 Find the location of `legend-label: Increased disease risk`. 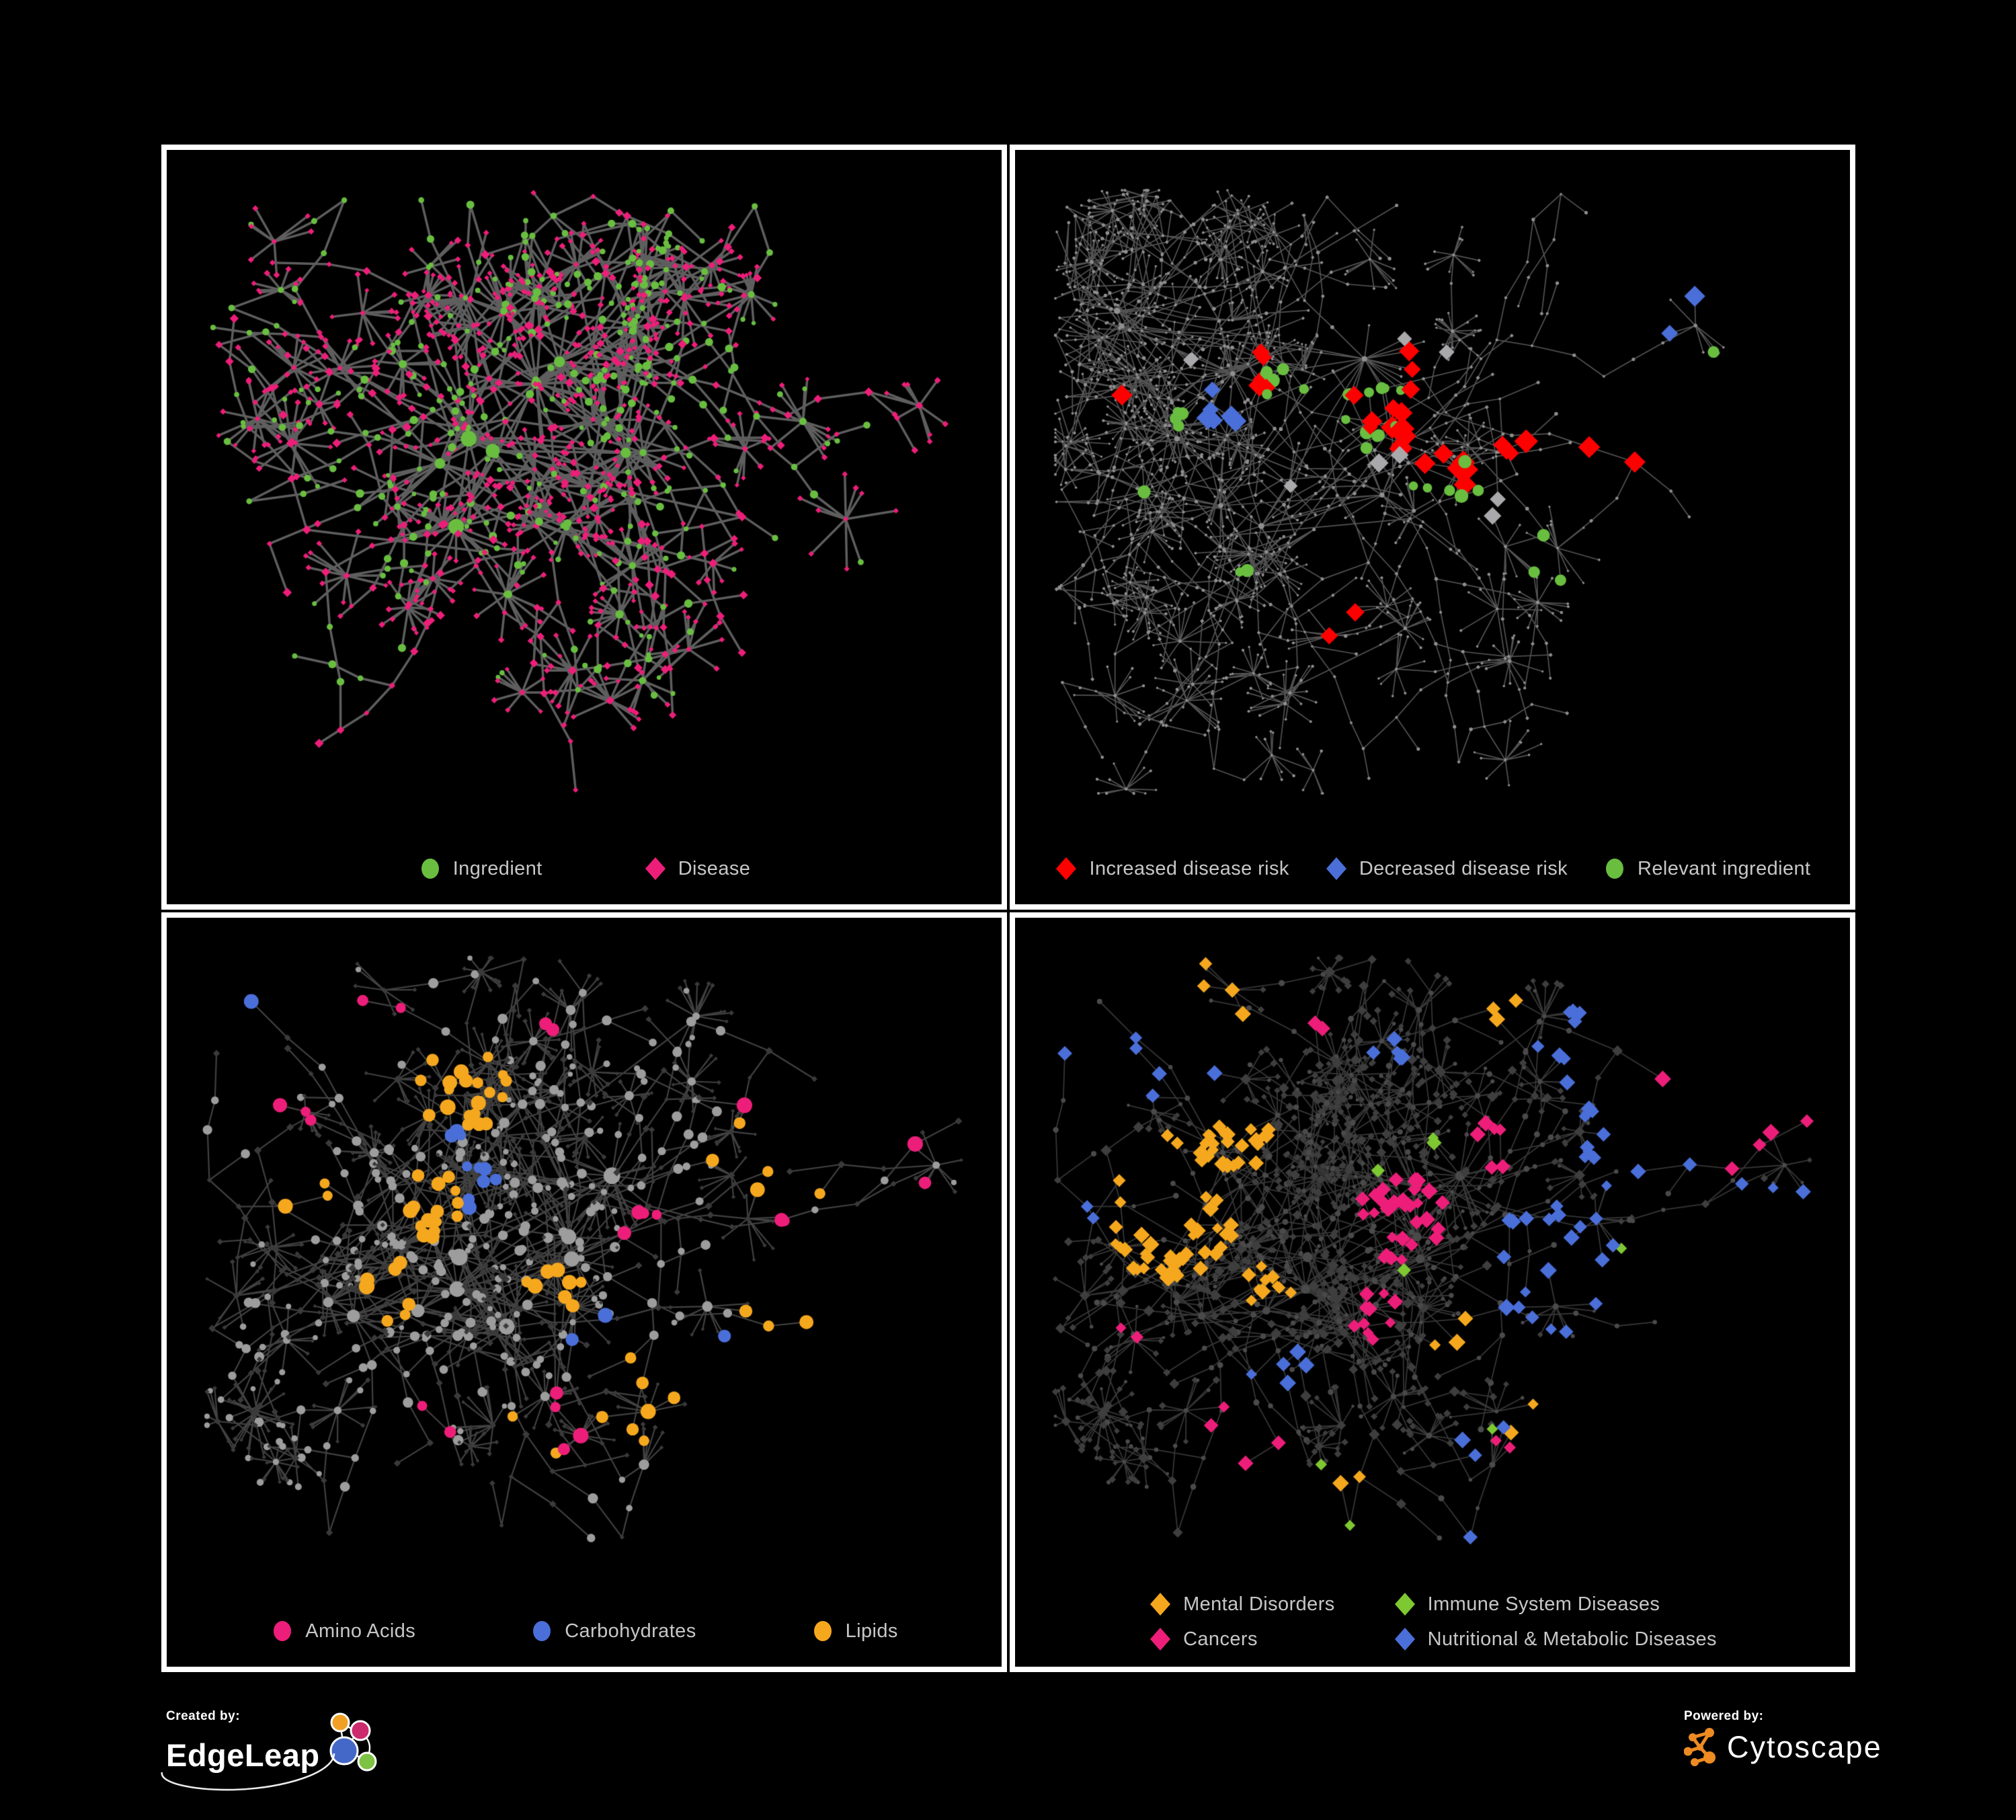

legend-label: Increased disease risk is located at coordinates (1189, 868).